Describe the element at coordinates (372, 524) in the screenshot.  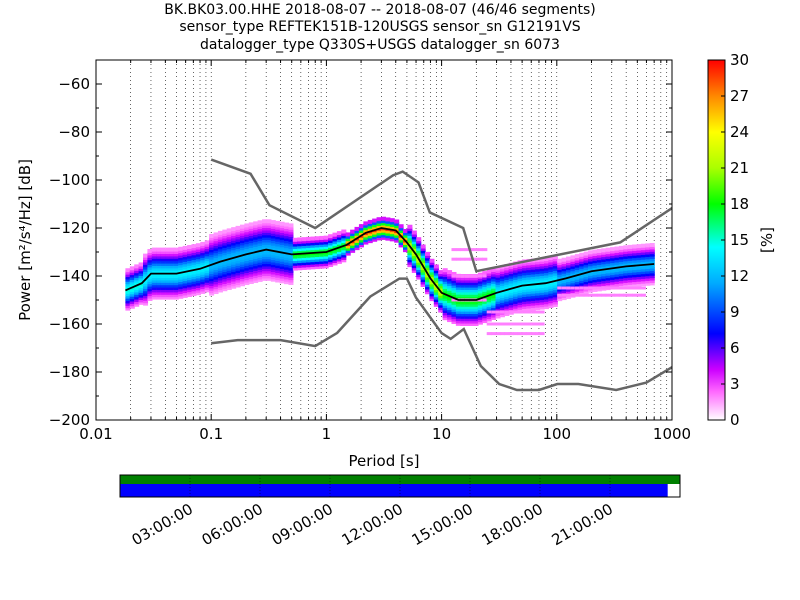
I see `timeline-tick-label: 12:00:00` at that location.